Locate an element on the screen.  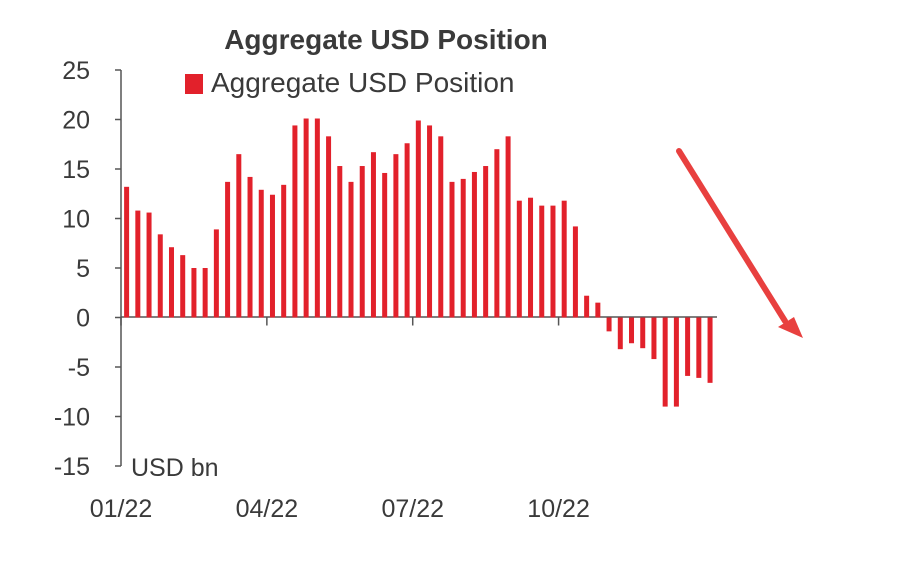
legend: Aggregate USD Position is located at coordinates (350, 82).